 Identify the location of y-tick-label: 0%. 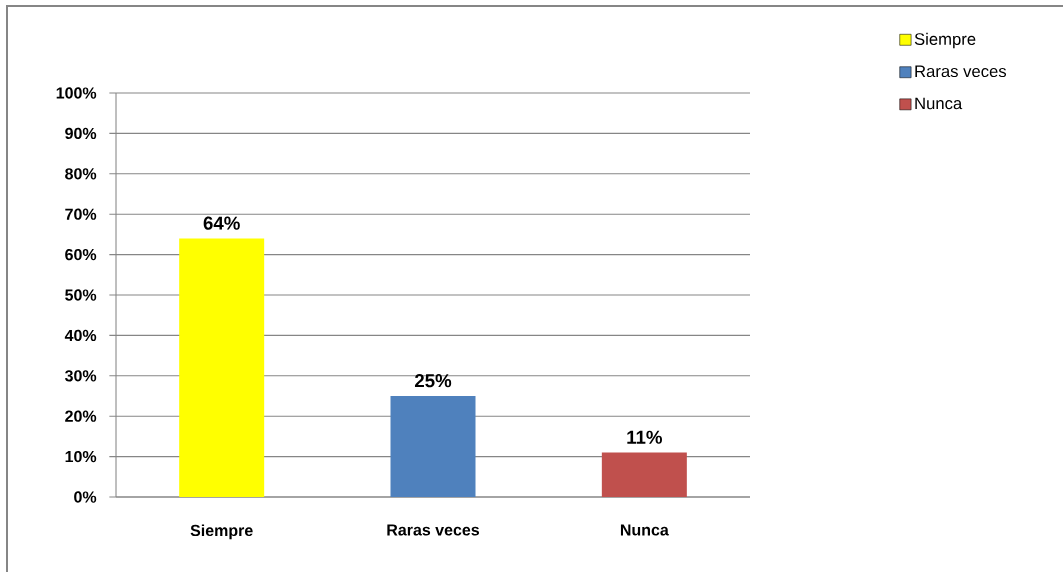
(85, 497).